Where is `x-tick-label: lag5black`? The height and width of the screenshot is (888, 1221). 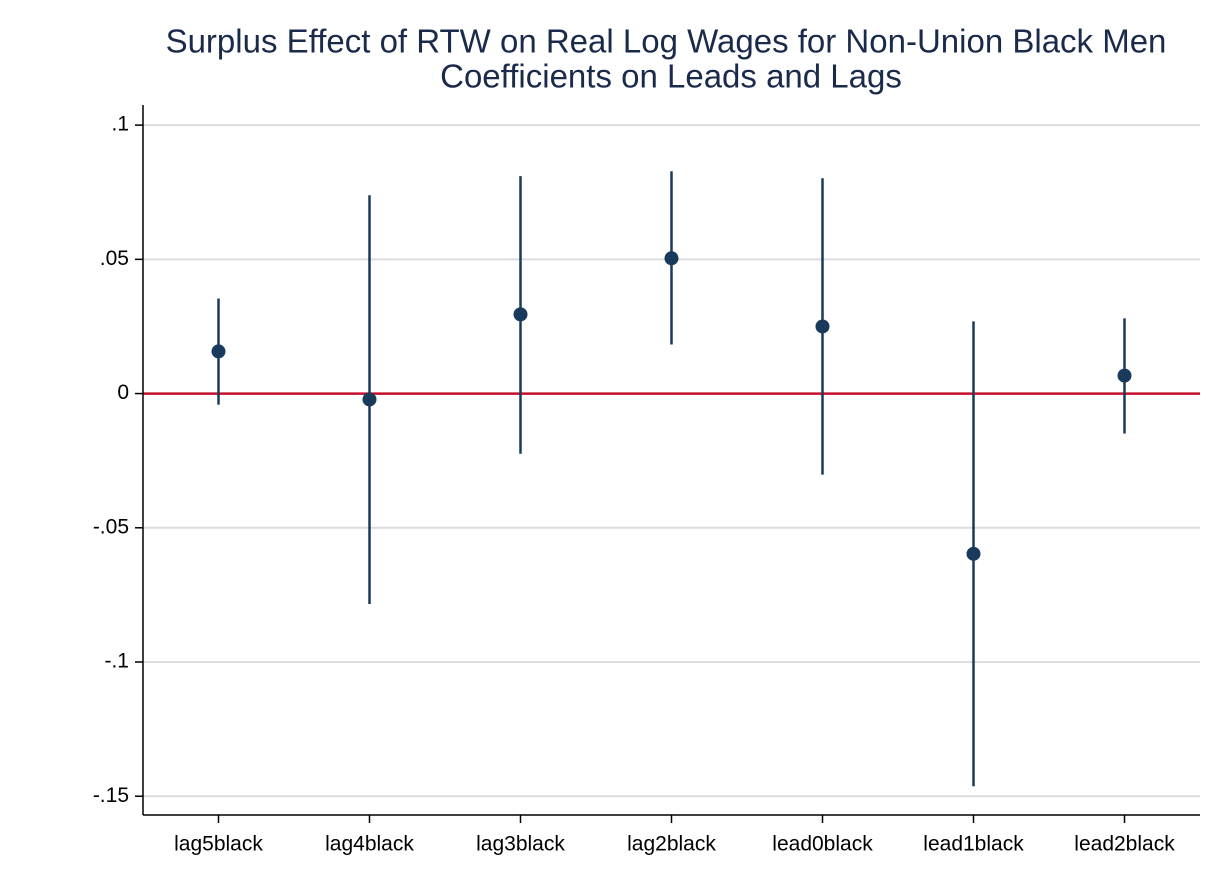
x-tick-label: lag5black is located at coordinates (218, 844).